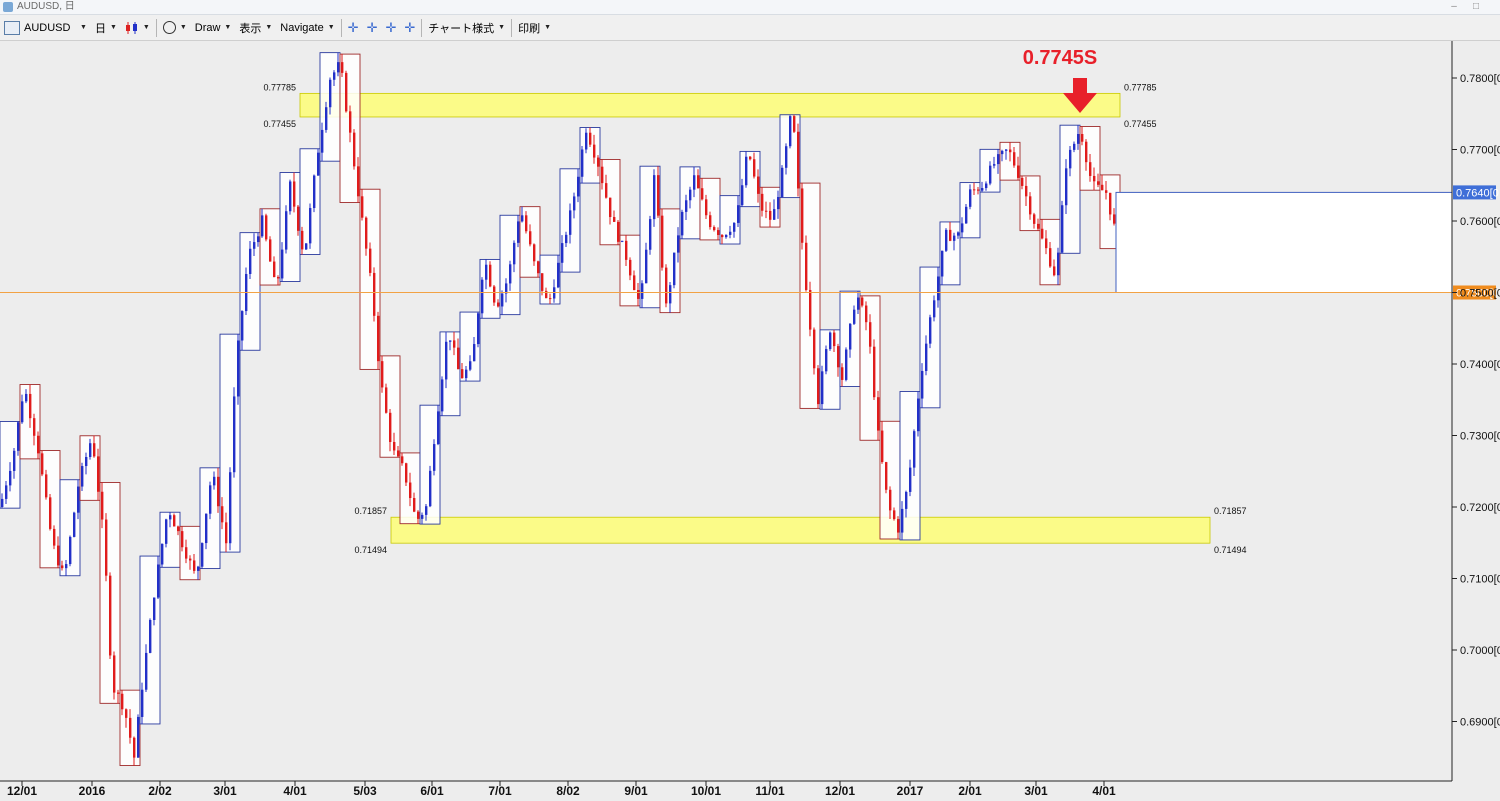 The width and height of the screenshot is (1500, 801). Describe the element at coordinates (1476, 6) in the screenshot. I see `maximize-icon: □` at that location.